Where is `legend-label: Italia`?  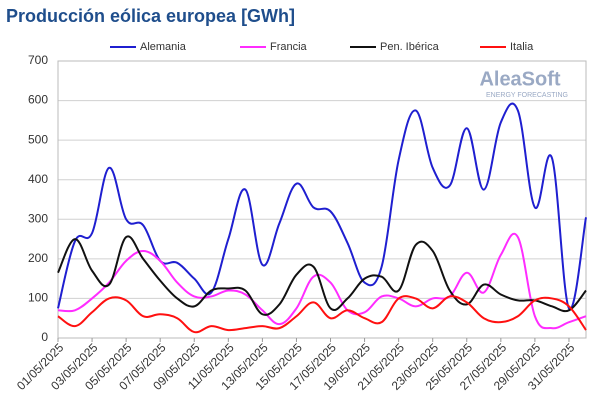 legend-label: Italia is located at coordinates (522, 47).